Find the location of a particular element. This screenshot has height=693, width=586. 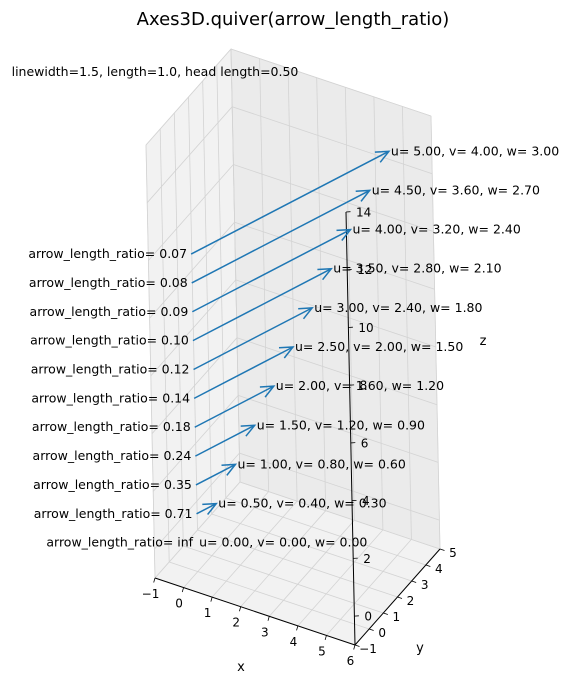

y-tick-label: 5 is located at coordinates (453, 553).